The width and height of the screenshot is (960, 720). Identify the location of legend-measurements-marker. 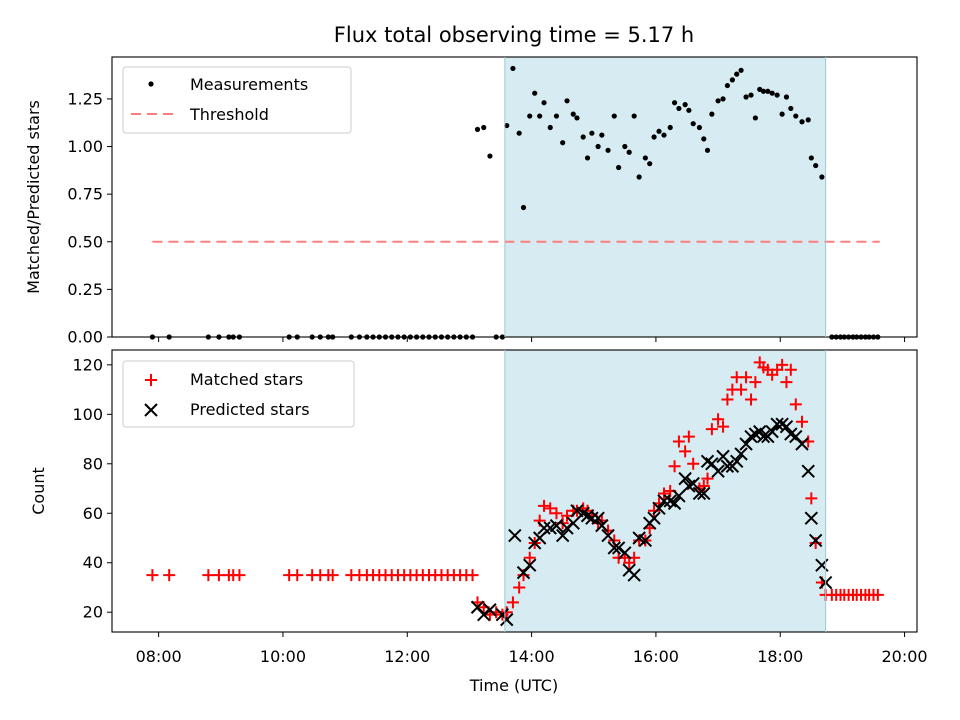
(151, 84).